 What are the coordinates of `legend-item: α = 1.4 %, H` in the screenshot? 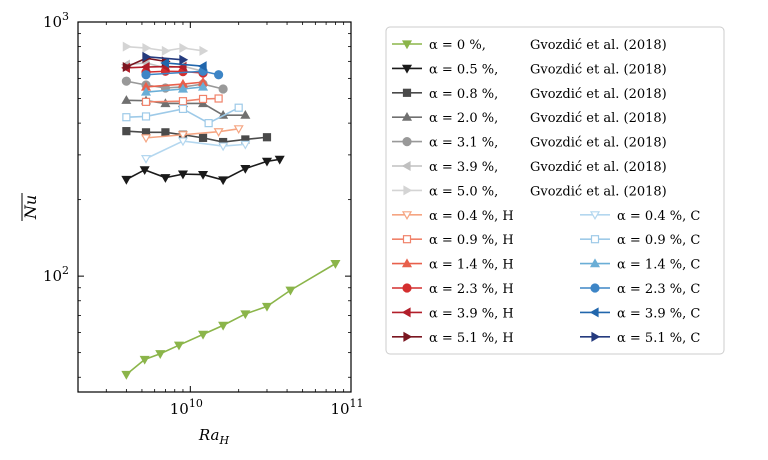 It's located at (453, 265).